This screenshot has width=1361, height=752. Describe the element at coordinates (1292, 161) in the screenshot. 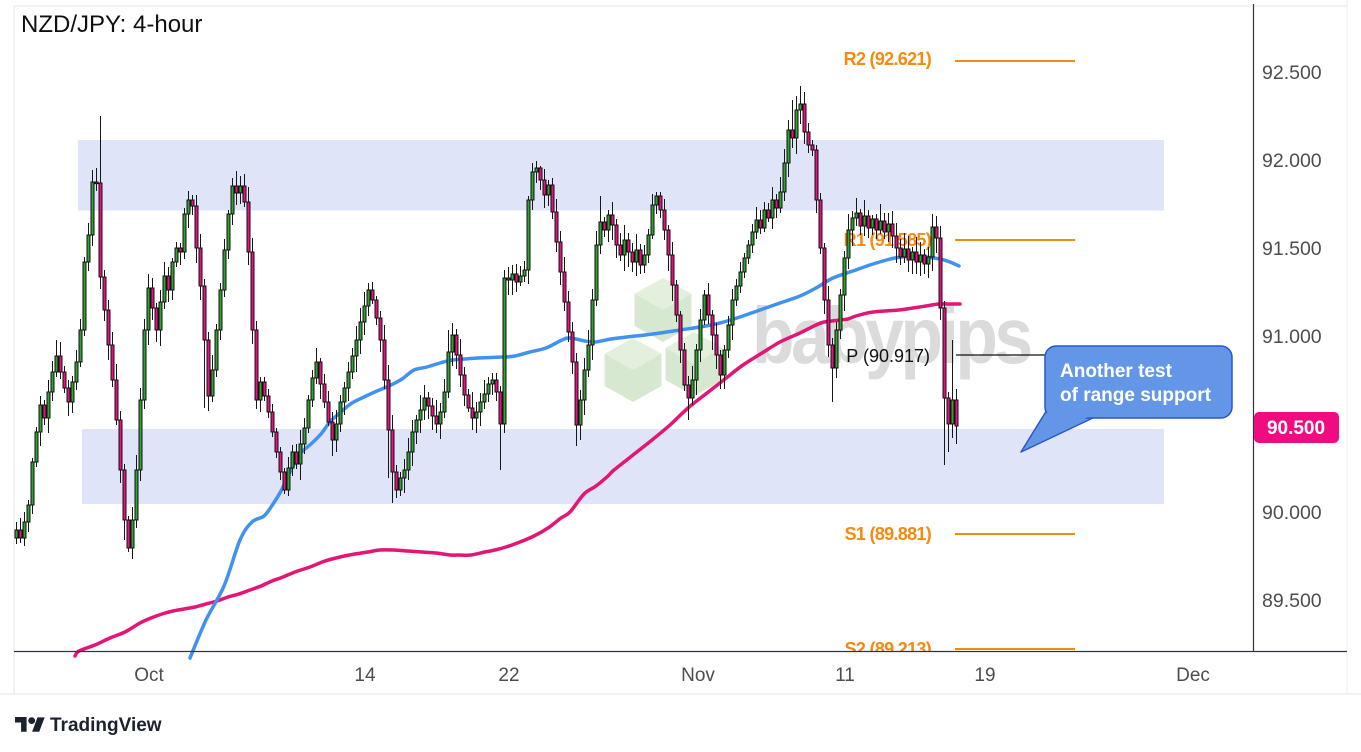

I see `svg-text: 92.000` at that location.